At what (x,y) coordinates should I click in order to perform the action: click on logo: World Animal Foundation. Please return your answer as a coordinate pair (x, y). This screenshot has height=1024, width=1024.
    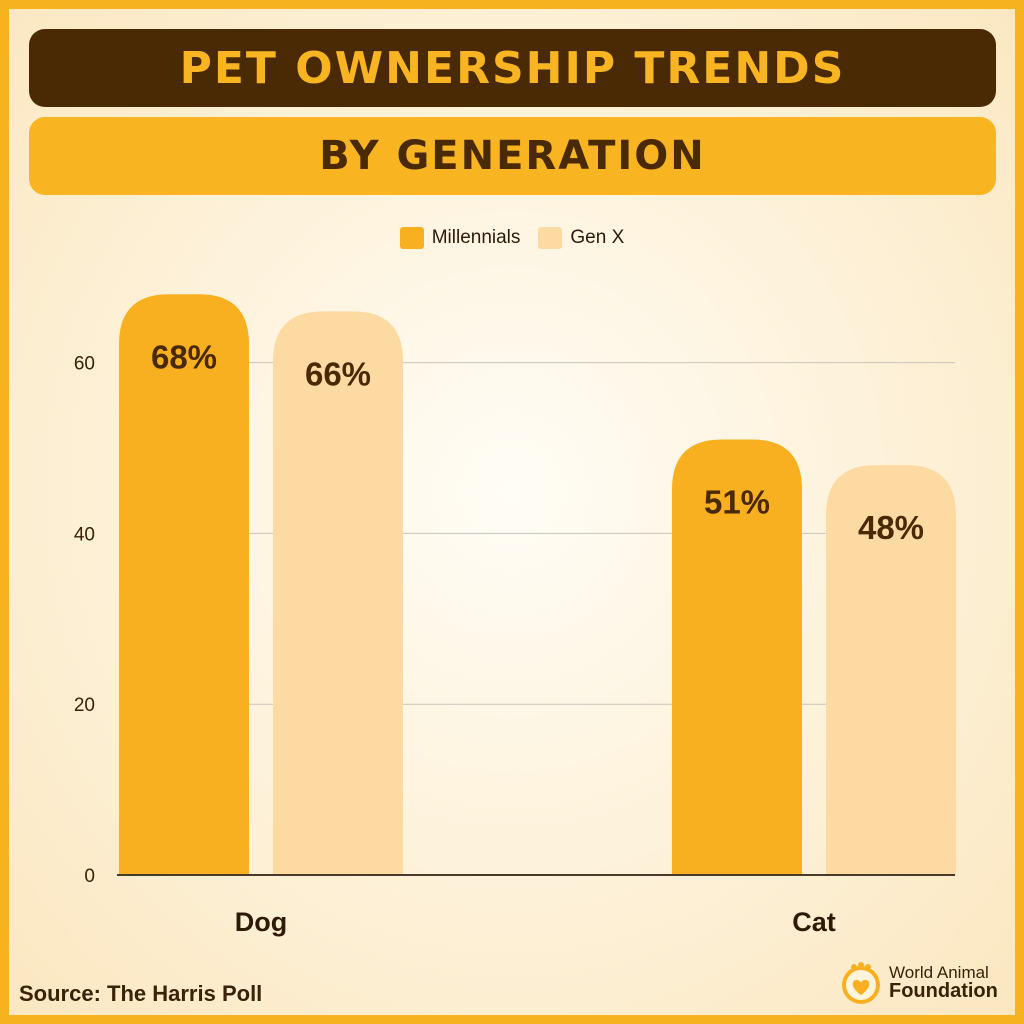
    Looking at the image, I should click on (925, 983).